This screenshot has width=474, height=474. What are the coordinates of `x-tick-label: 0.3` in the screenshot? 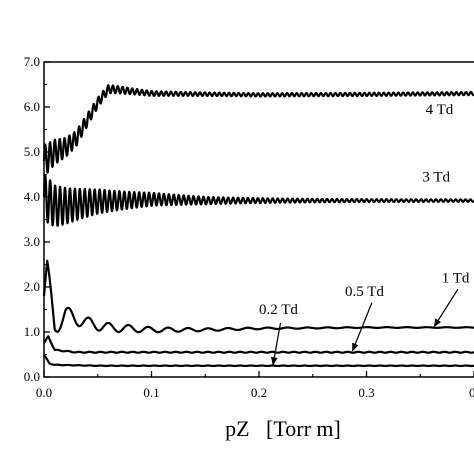 It's located at (366, 392).